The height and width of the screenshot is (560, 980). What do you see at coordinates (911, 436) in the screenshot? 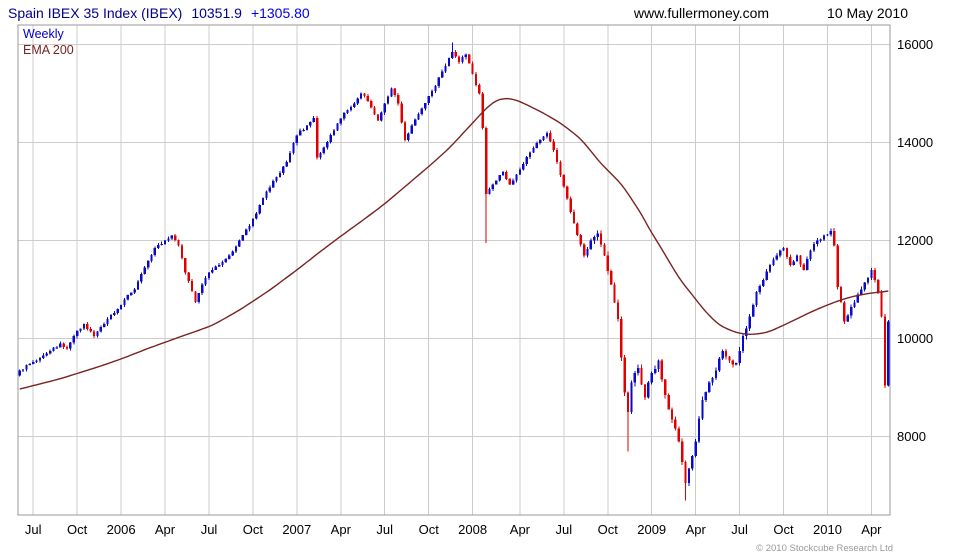
I see `y-axis-tick-label: 8000` at bounding box center [911, 436].